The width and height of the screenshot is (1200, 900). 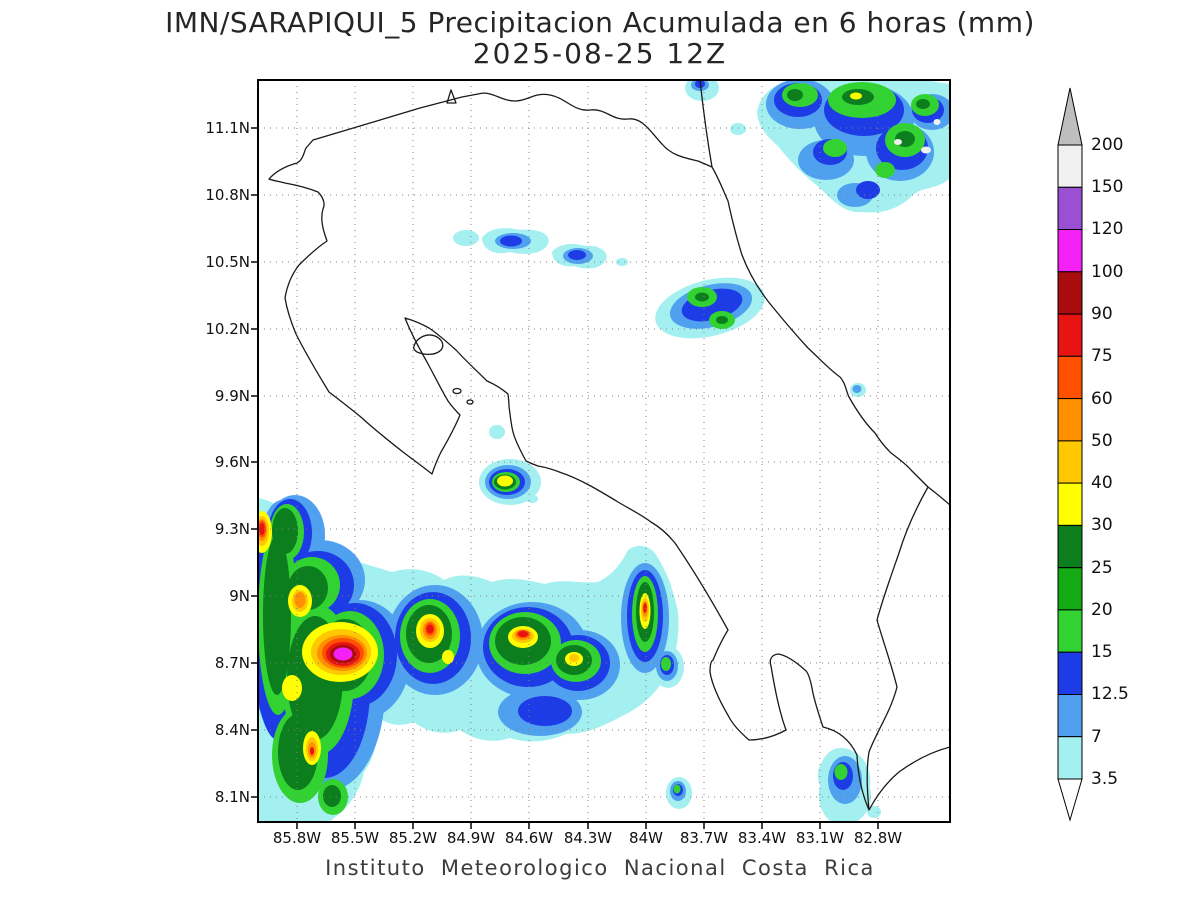 What do you see at coordinates (1107, 187) in the screenshot?
I see `colorbar-label: 150` at bounding box center [1107, 187].